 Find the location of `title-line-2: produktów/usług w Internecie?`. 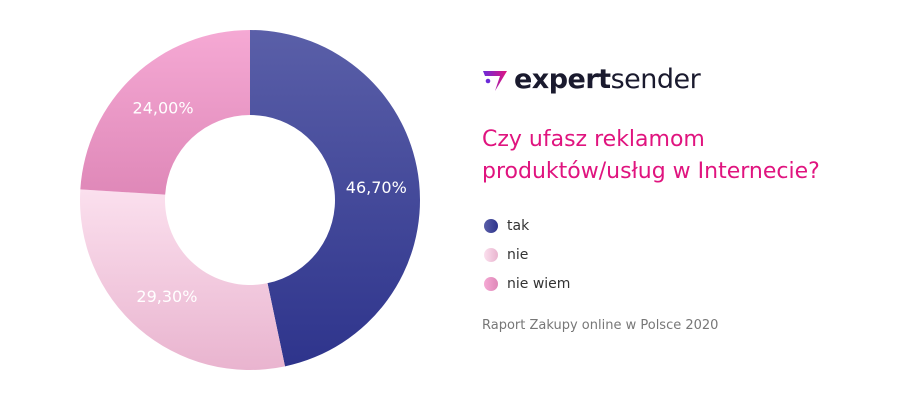

title-line-2: produktów/usług w Internecie? is located at coordinates (651, 171).